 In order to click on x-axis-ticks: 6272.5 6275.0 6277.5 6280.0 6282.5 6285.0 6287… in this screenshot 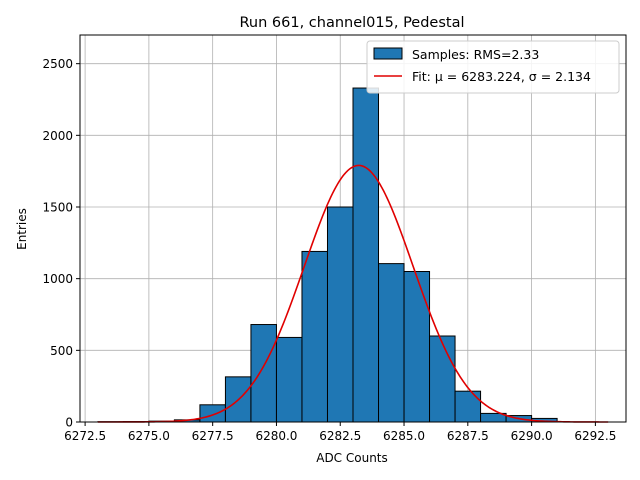, I will do `click(340, 432)`.